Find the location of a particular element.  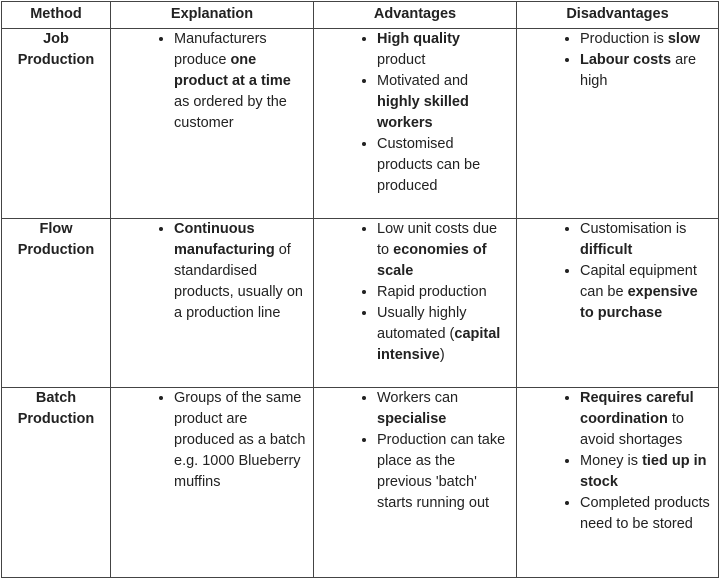

text: Customised products can be produced is located at coordinates (429, 165).